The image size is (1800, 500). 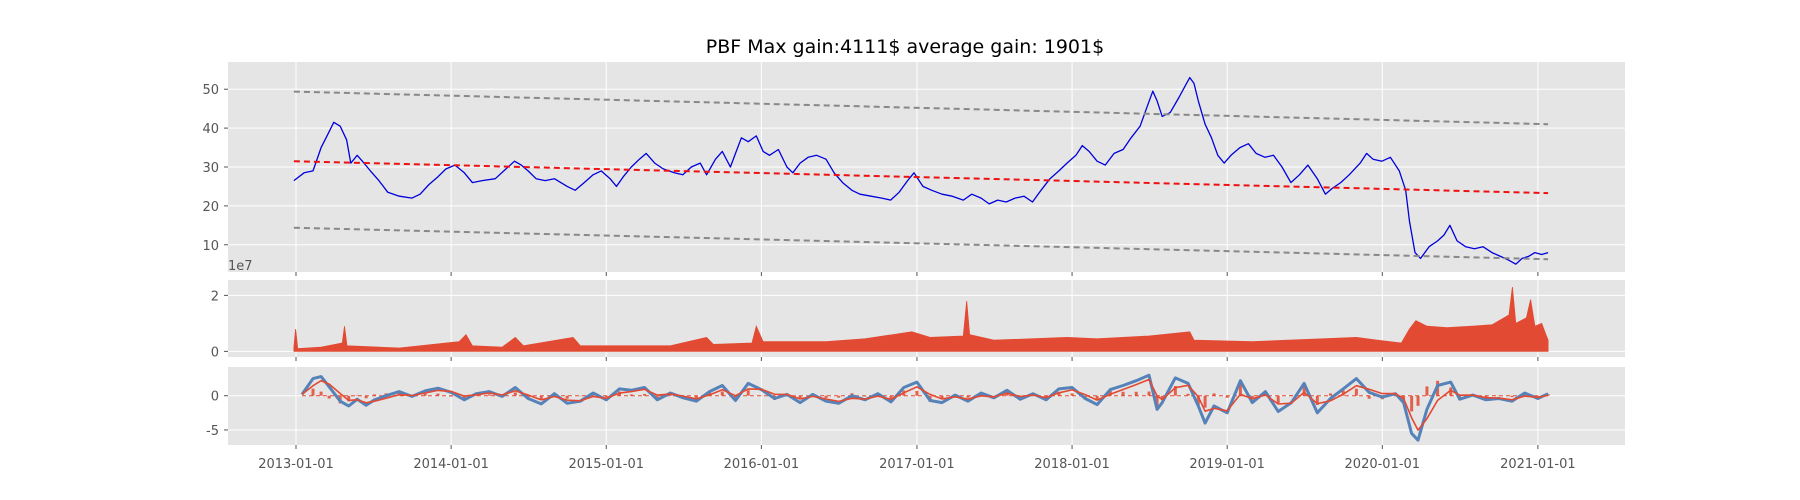 What do you see at coordinates (215, 397) in the screenshot?
I see `oscillator-ytick-label-0: 0` at bounding box center [215, 397].